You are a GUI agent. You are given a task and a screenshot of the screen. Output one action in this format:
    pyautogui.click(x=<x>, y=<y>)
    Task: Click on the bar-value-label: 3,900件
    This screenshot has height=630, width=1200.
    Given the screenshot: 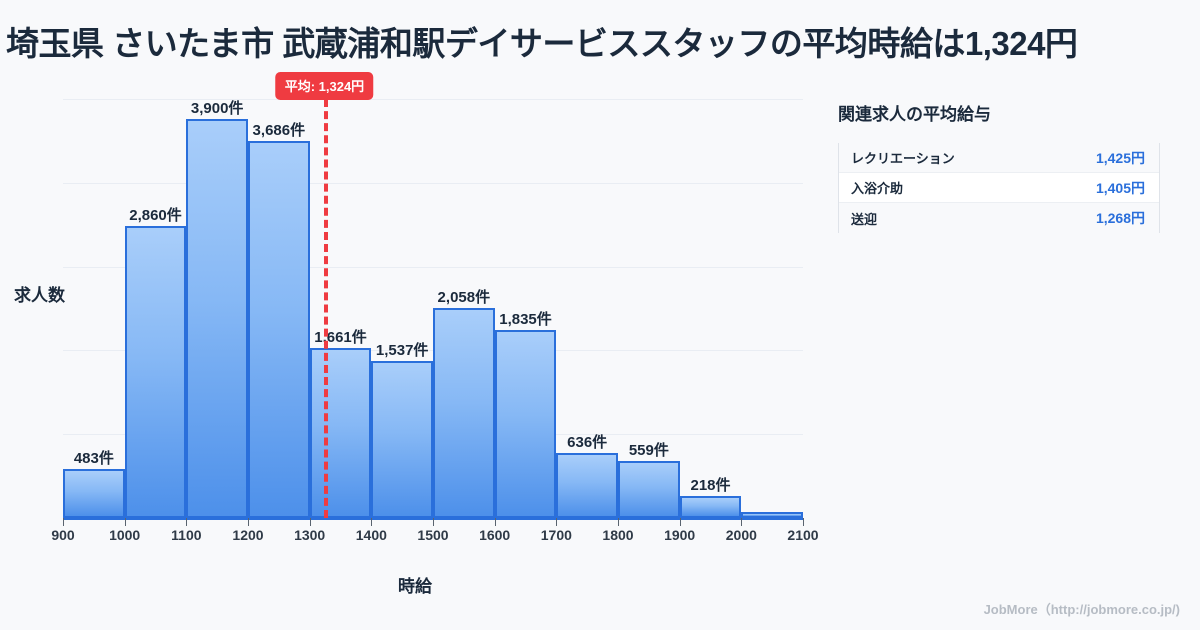 What is the action you would take?
    pyautogui.click(x=217, y=109)
    